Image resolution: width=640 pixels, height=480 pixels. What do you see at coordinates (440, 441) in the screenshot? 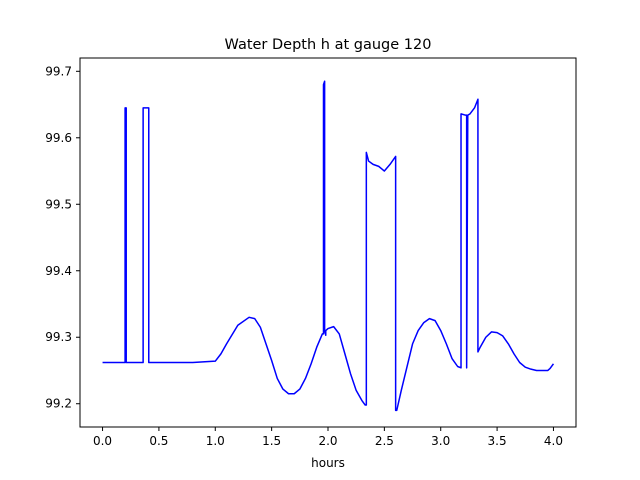
I see `x-tick-label: 3.0` at bounding box center [440, 441].